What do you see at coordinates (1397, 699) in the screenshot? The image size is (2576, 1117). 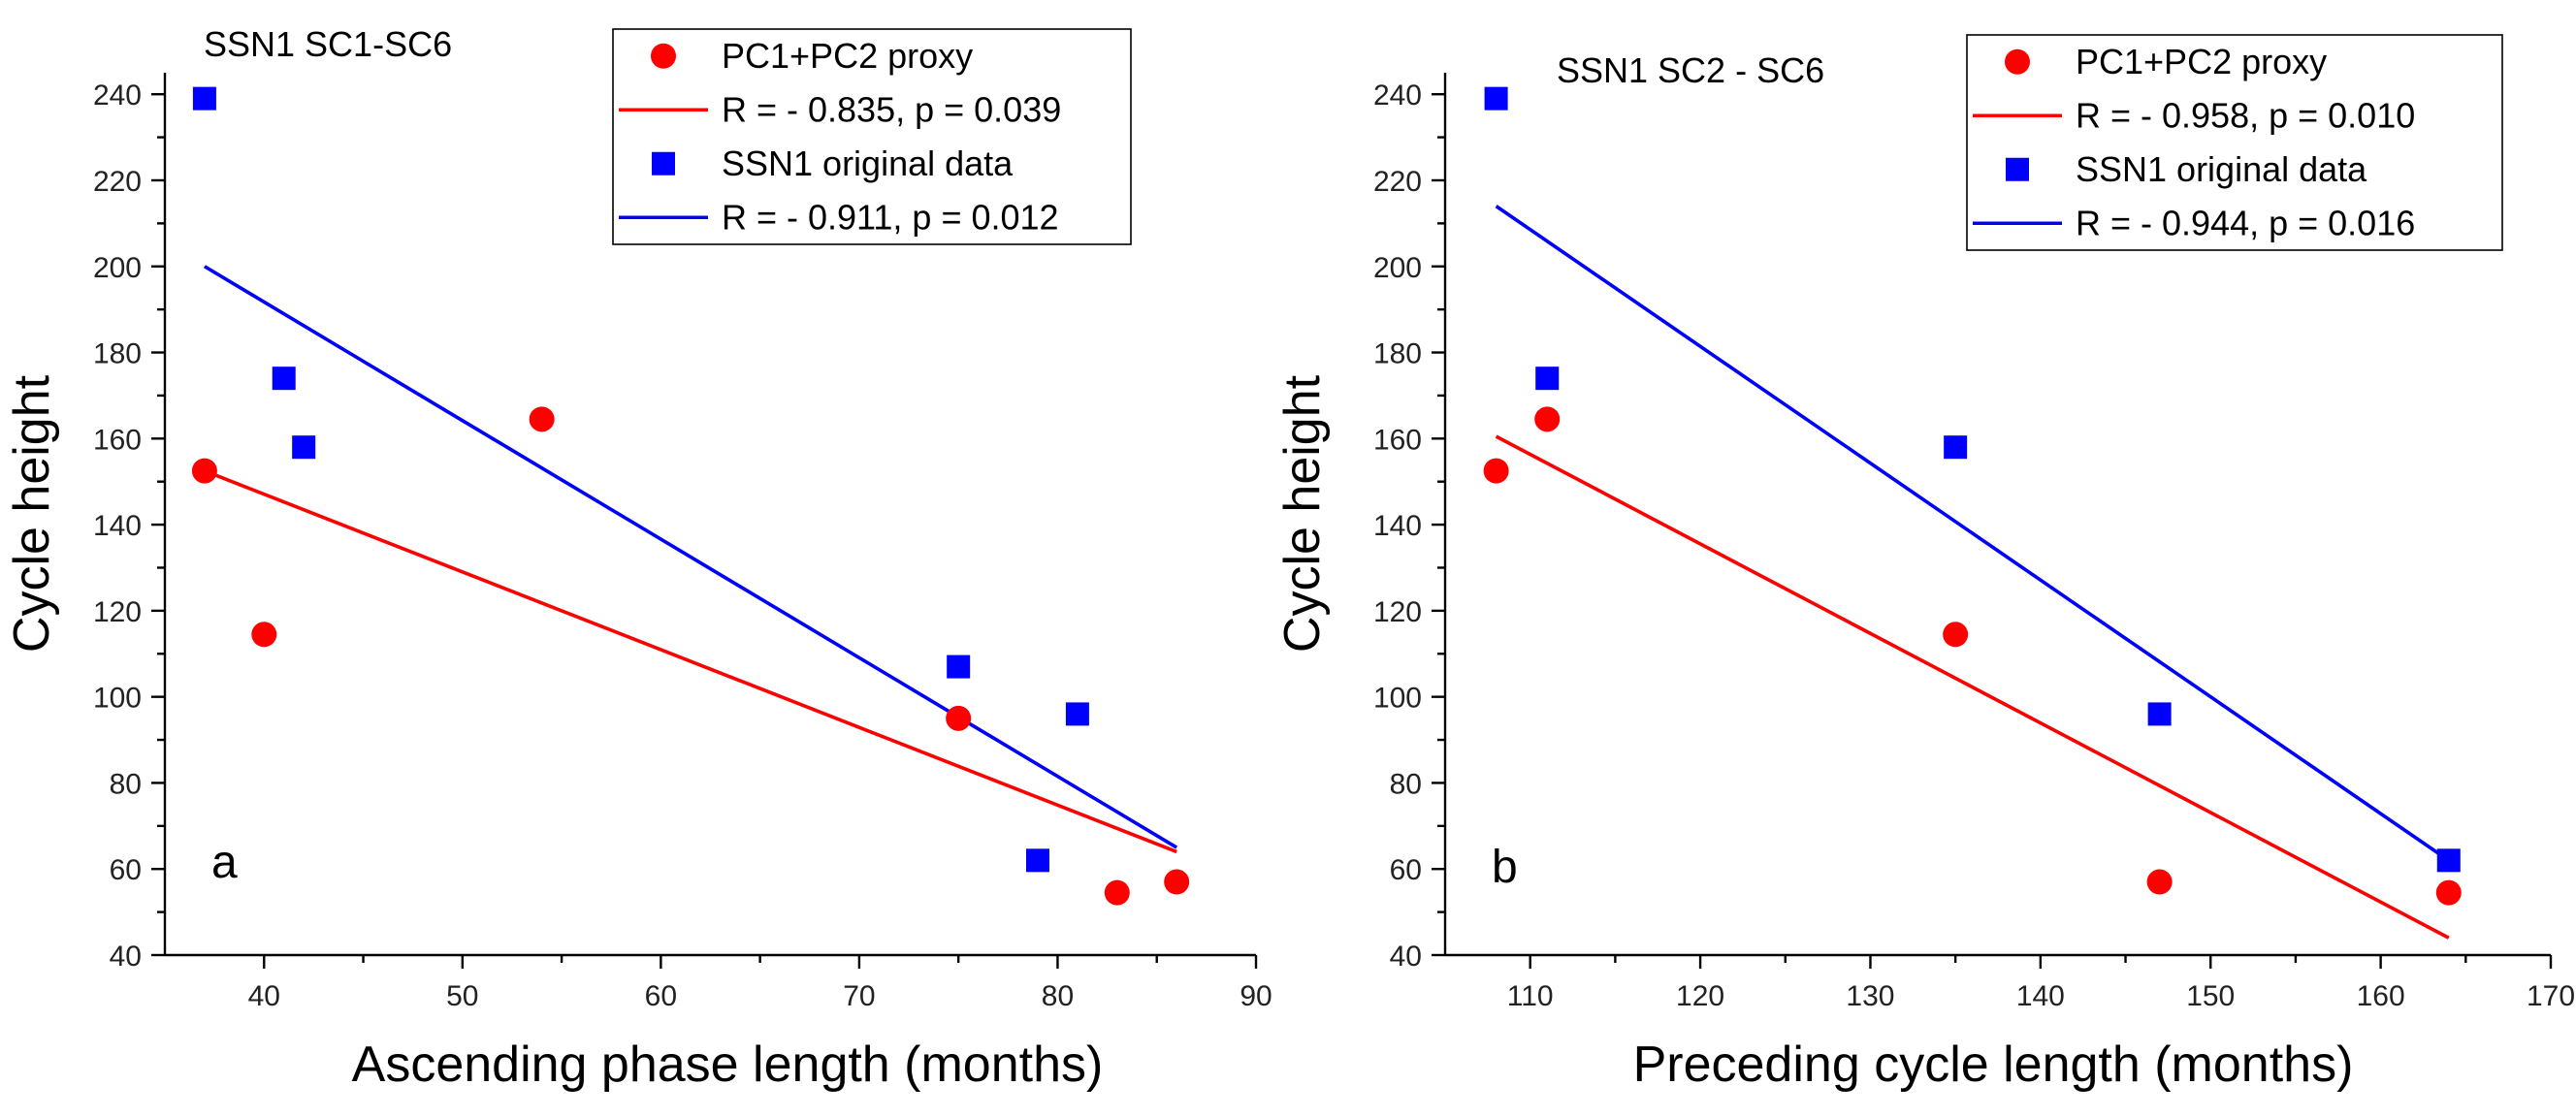 I see `y-tick-label-b: 100` at bounding box center [1397, 699].